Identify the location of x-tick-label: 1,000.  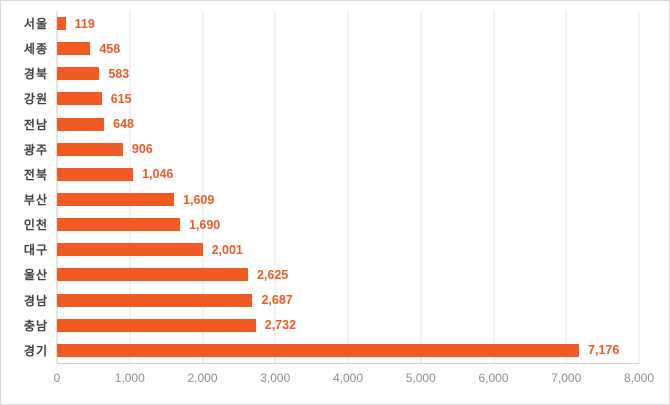
(129, 378).